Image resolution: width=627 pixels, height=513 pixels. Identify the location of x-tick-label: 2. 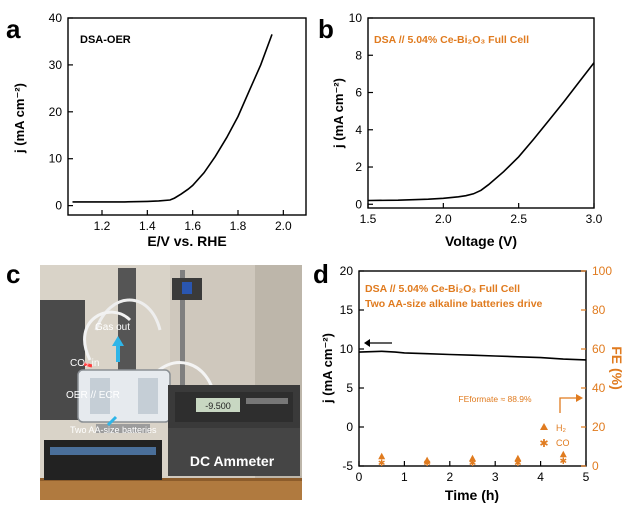
(449, 477).